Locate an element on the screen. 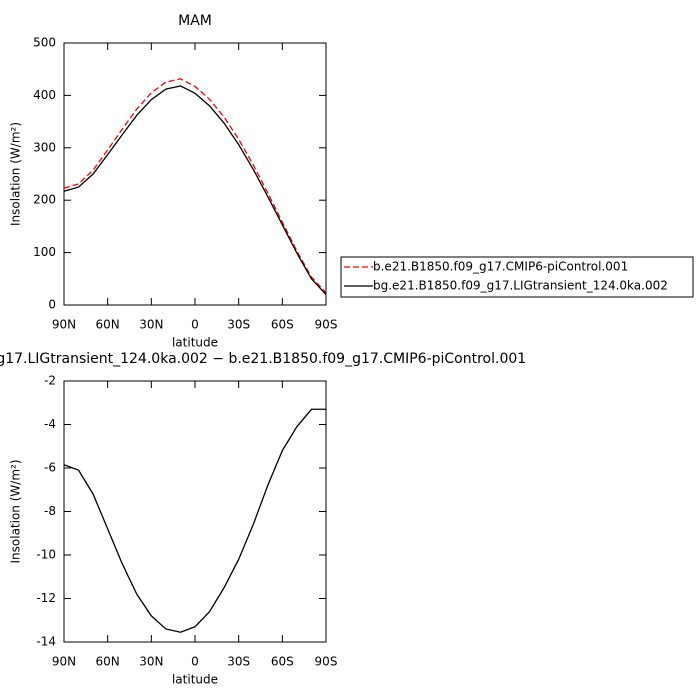  y-tick-label: 100 is located at coordinates (44, 252).